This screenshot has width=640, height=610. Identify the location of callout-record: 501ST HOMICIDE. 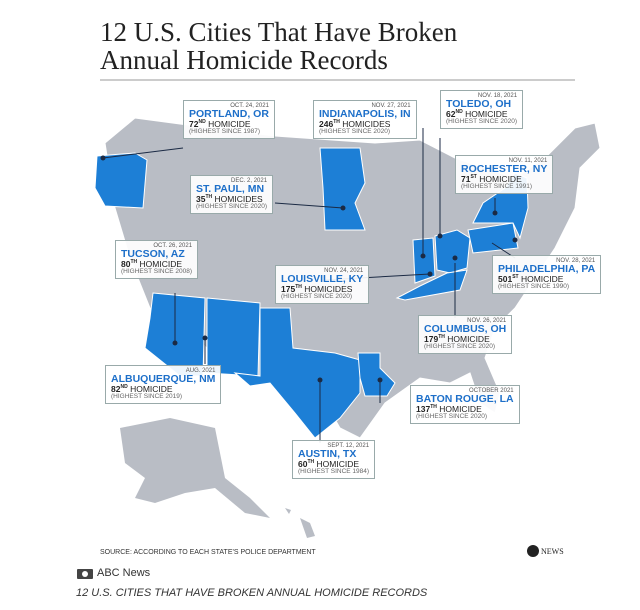
(546, 279).